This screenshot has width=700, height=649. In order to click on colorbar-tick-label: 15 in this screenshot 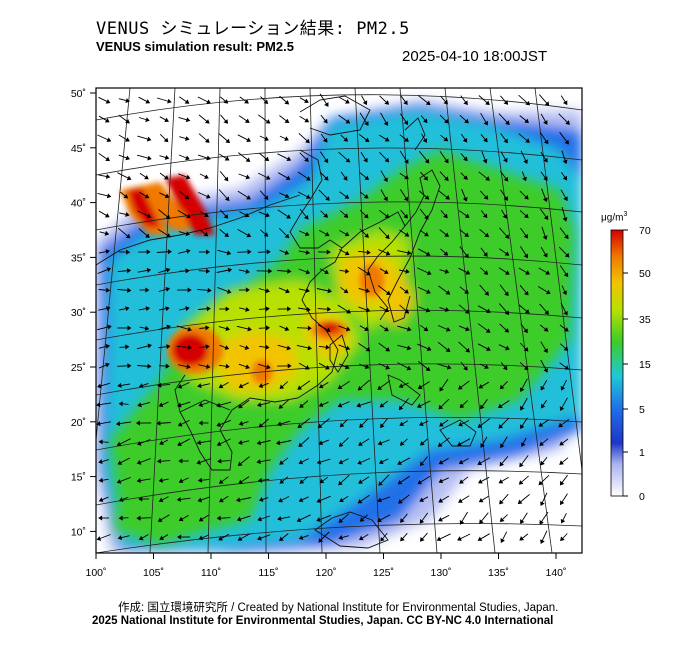, I will do `click(645, 365)`.